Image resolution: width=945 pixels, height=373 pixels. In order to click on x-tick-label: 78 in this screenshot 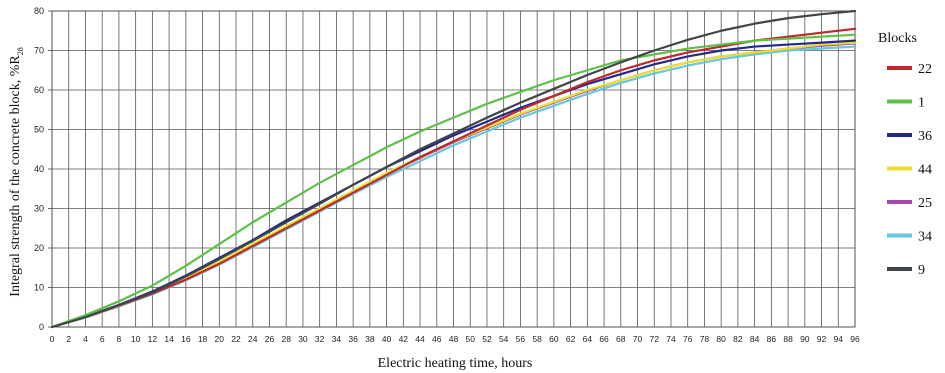, I will do `click(705, 339)`.